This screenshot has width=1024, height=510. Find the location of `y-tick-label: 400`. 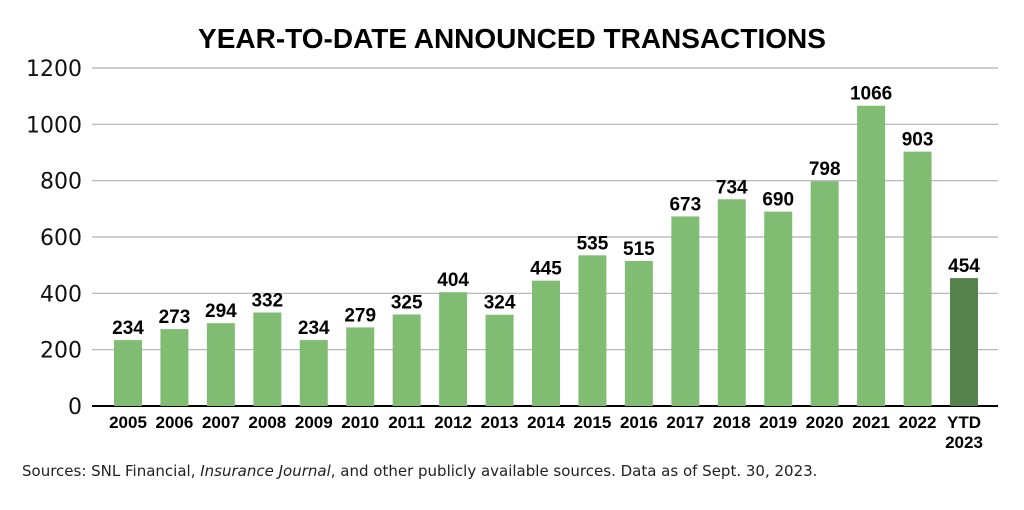

y-tick-label: 400 is located at coordinates (61, 294).